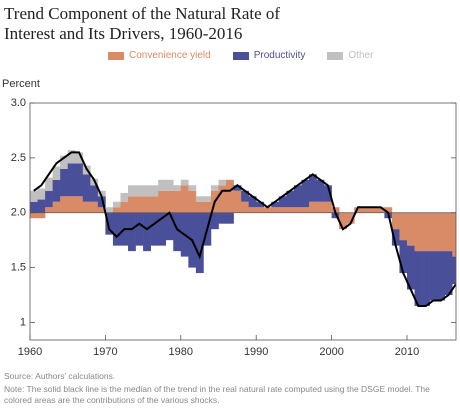 This screenshot has width=460, height=410. What do you see at coordinates (256, 352) in the screenshot?
I see `x-tick-label: 1990` at bounding box center [256, 352].